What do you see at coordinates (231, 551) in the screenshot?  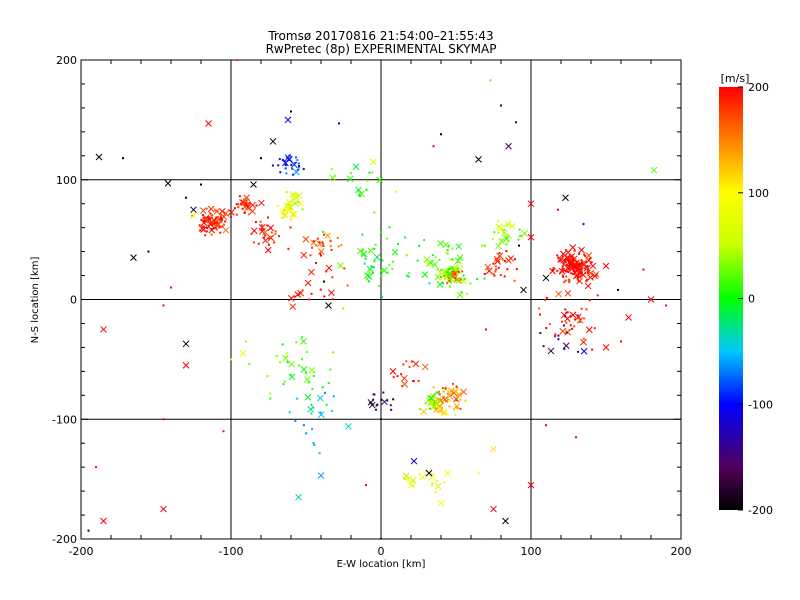 I see `x-tick-label: -100` at bounding box center [231, 551].